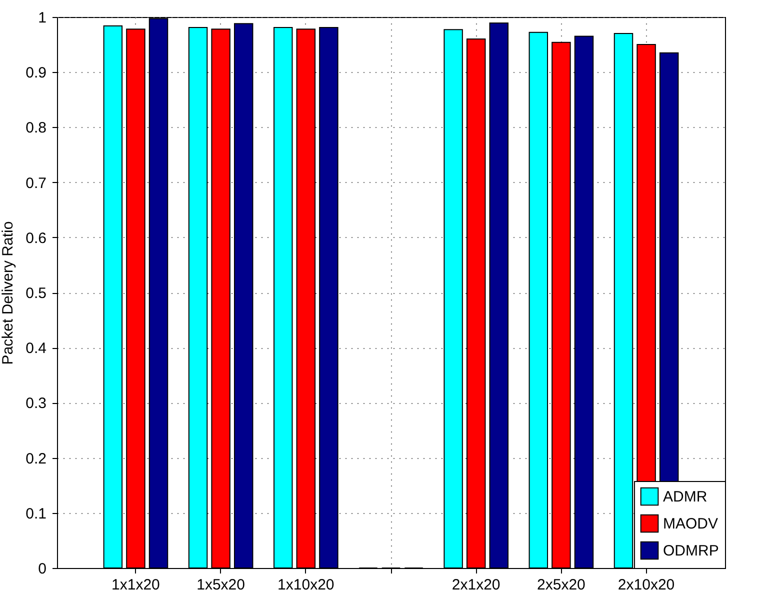 Image resolution: width=758 pixels, height=592 pixels. Describe the element at coordinates (36, 459) in the screenshot. I see `y-tick-label: 0.2` at that location.